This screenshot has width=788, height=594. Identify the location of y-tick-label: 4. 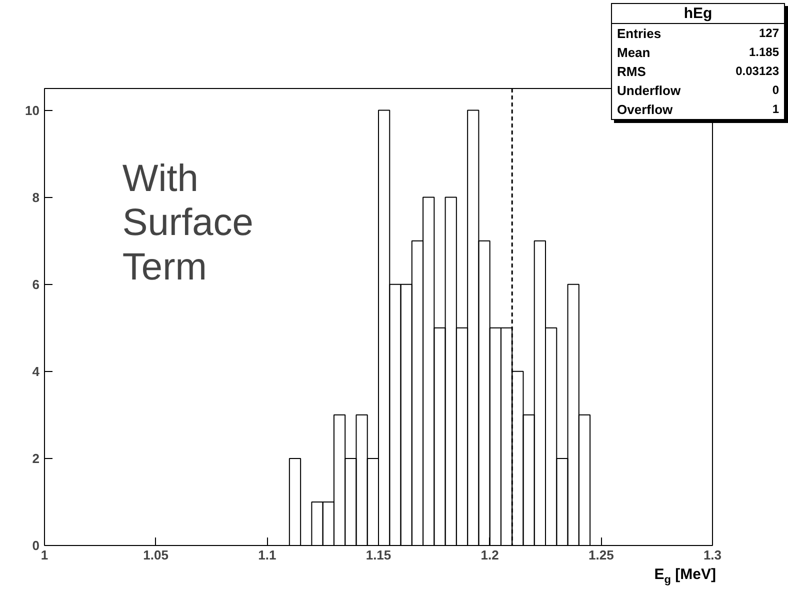
(36, 371).